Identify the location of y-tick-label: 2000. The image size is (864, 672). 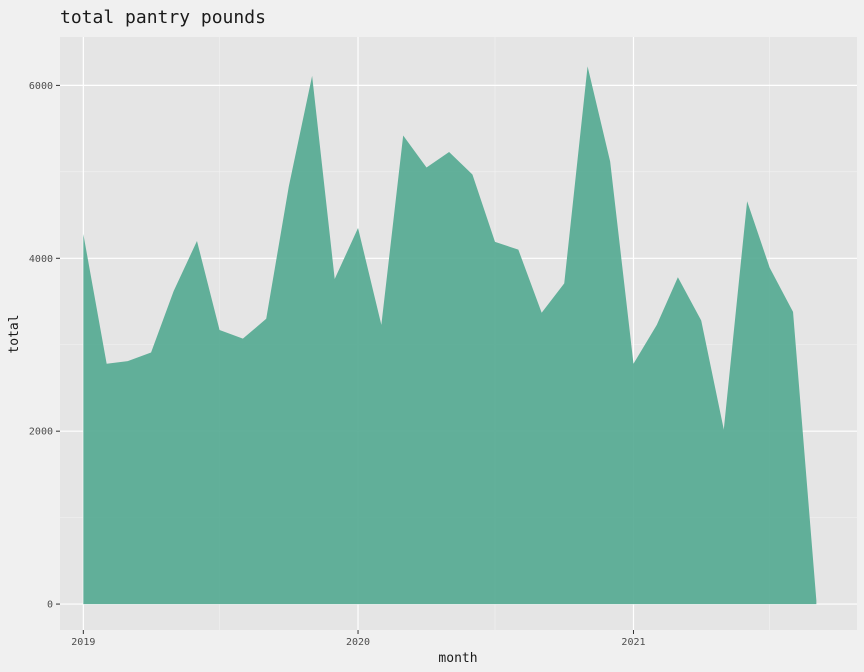
(41, 432).